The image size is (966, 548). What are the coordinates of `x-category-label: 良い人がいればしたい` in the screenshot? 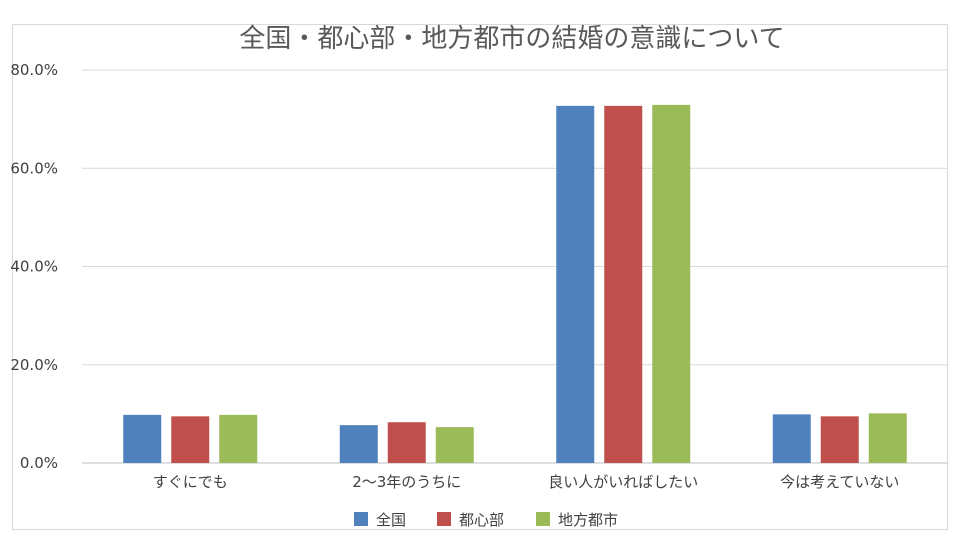 It's located at (623, 482).